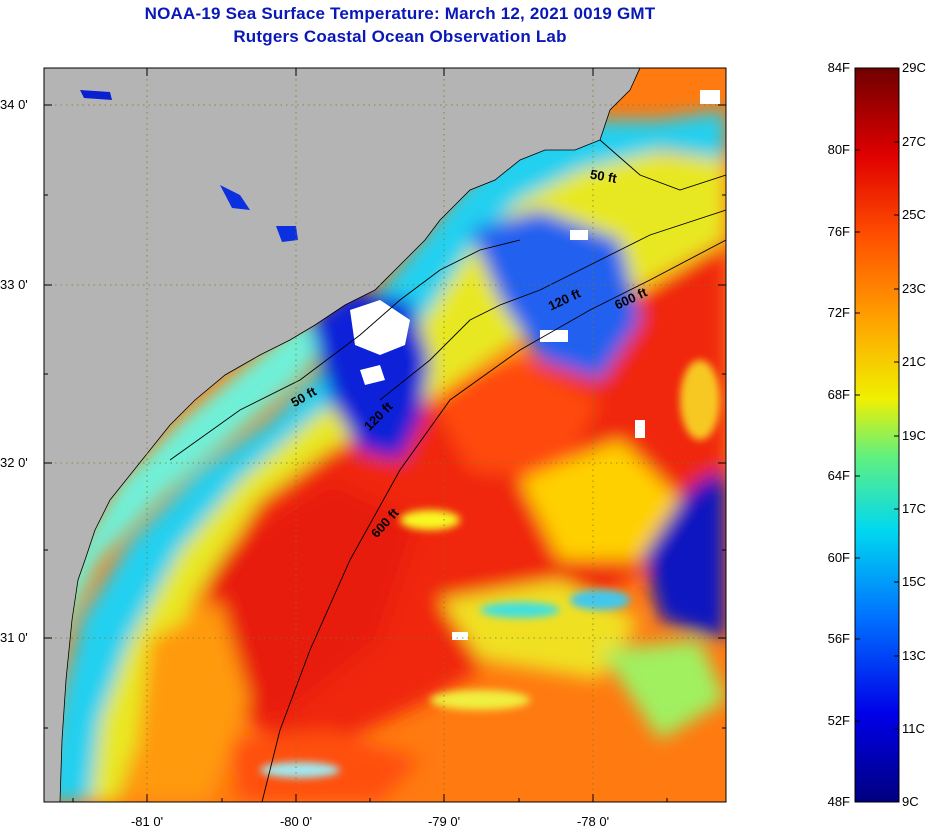 Image resolution: width=928 pixels, height=832 pixels. Describe the element at coordinates (839, 638) in the screenshot. I see `colorbar-f-56: 56F` at that location.